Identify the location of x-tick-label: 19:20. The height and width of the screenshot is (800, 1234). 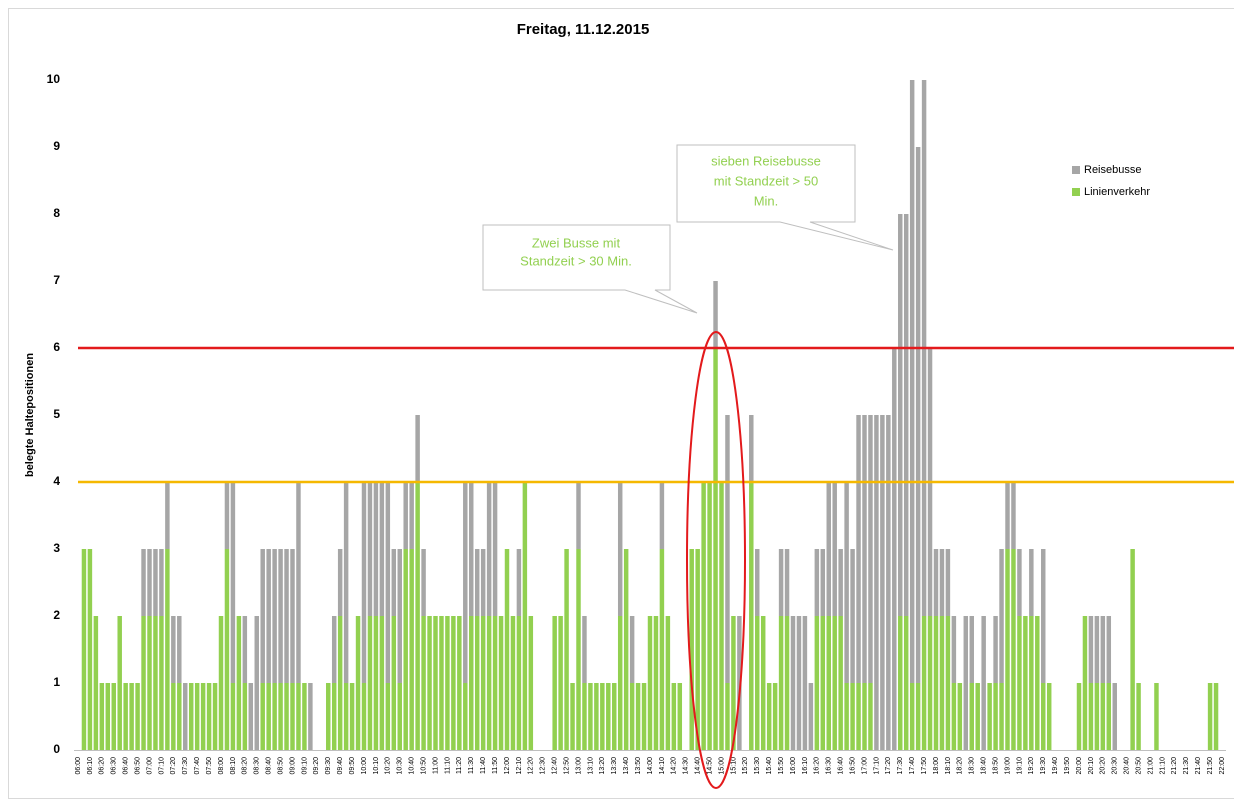
(1031, 766).